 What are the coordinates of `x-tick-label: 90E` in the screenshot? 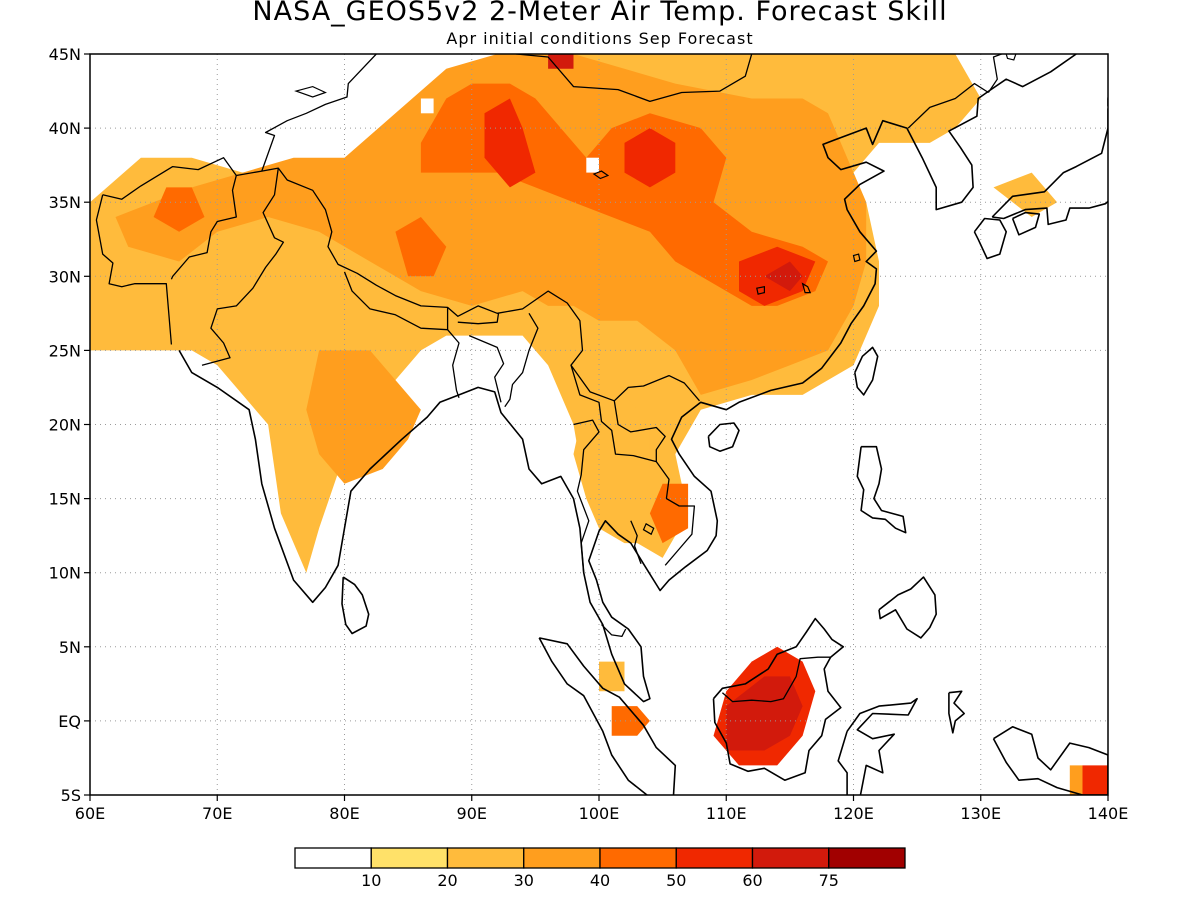 It's located at (472, 813).